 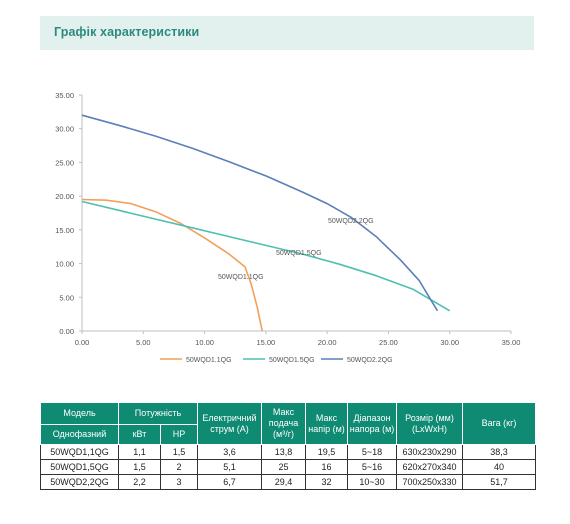 What do you see at coordinates (179, 452) in the screenshot?
I see `cell-hp: 1,5` at bounding box center [179, 452].